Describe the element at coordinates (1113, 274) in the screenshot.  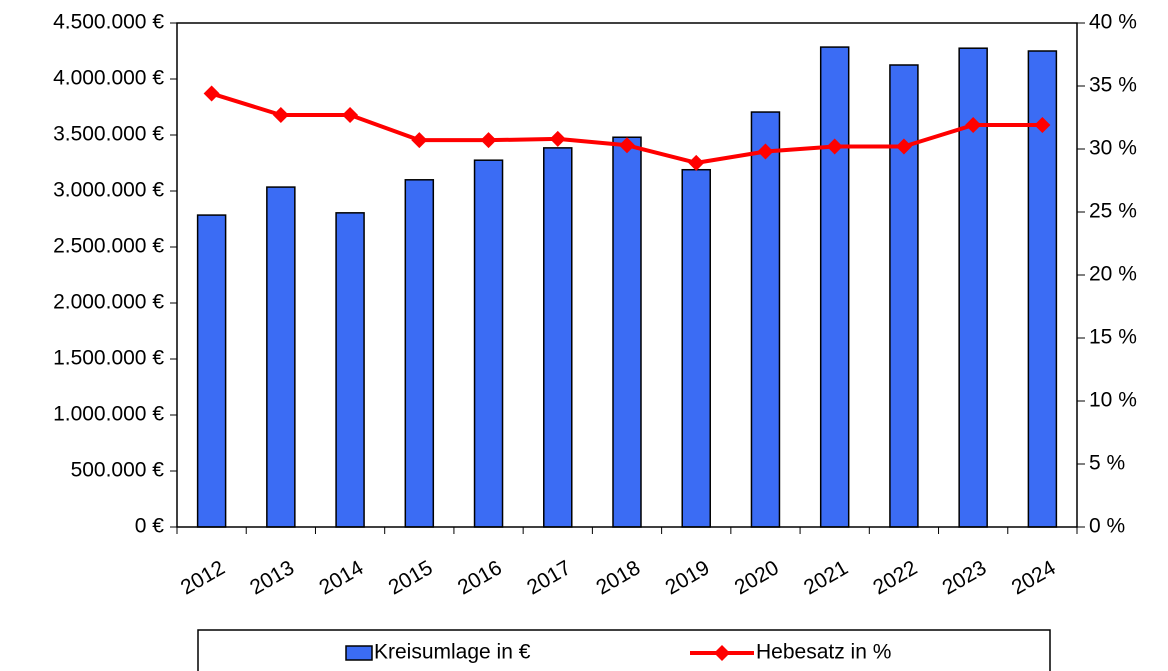
I see `y2-tick-label: 20 %` at that location.